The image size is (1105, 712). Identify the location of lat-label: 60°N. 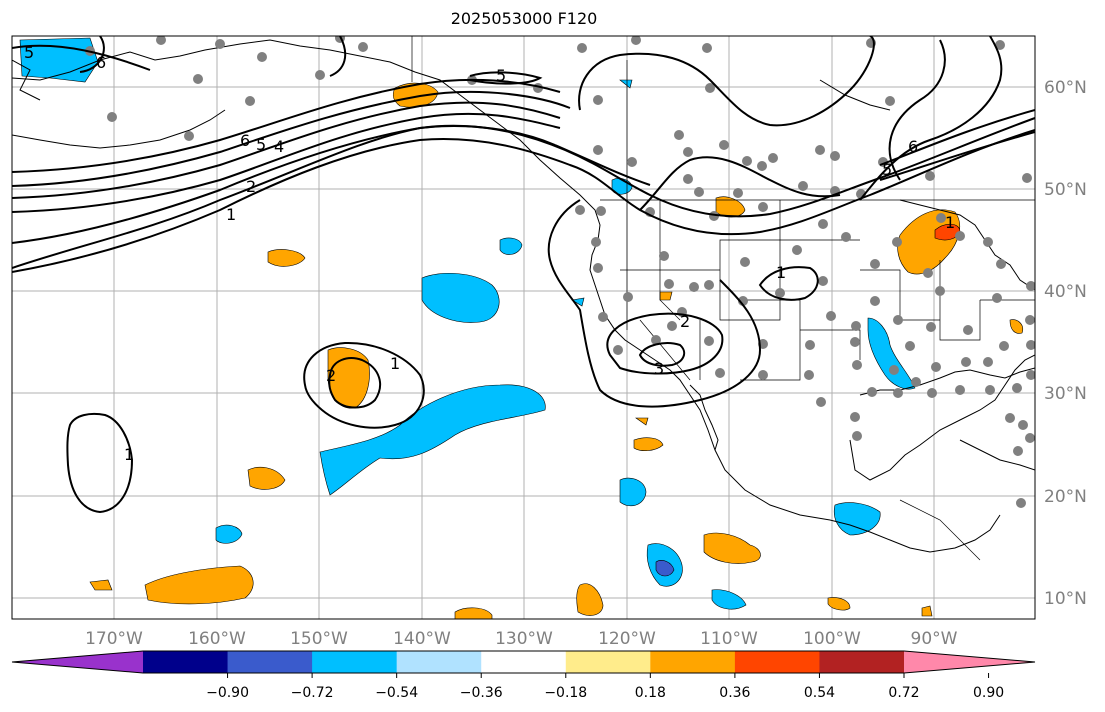
(1065, 88).